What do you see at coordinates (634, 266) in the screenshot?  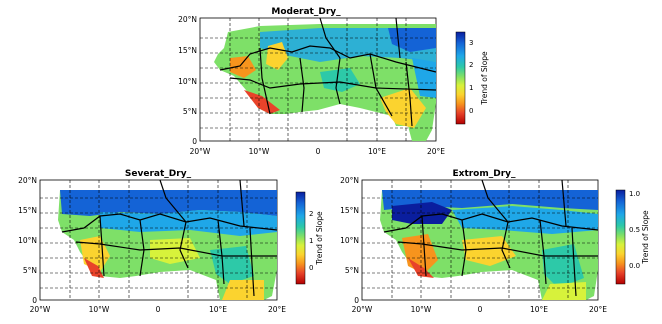 I see `svg-text: 0.0` at bounding box center [634, 266].